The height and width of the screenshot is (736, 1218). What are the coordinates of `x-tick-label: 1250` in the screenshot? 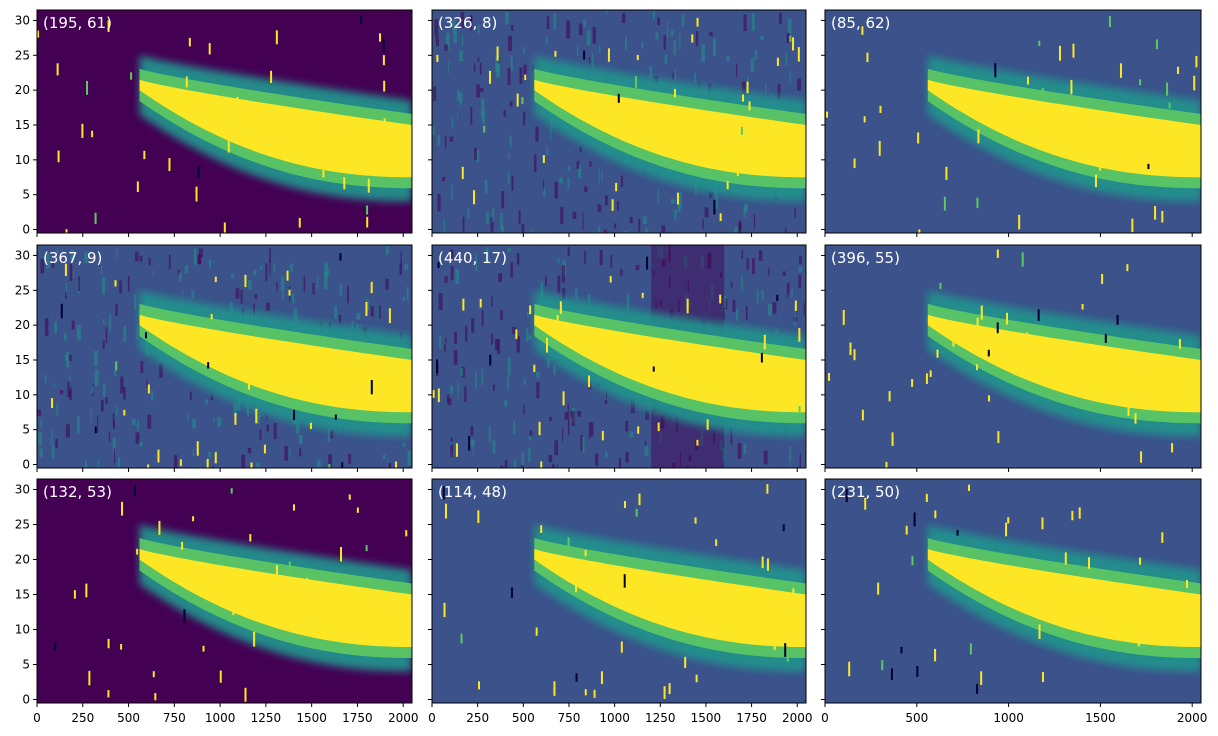 It's located at (266, 718).